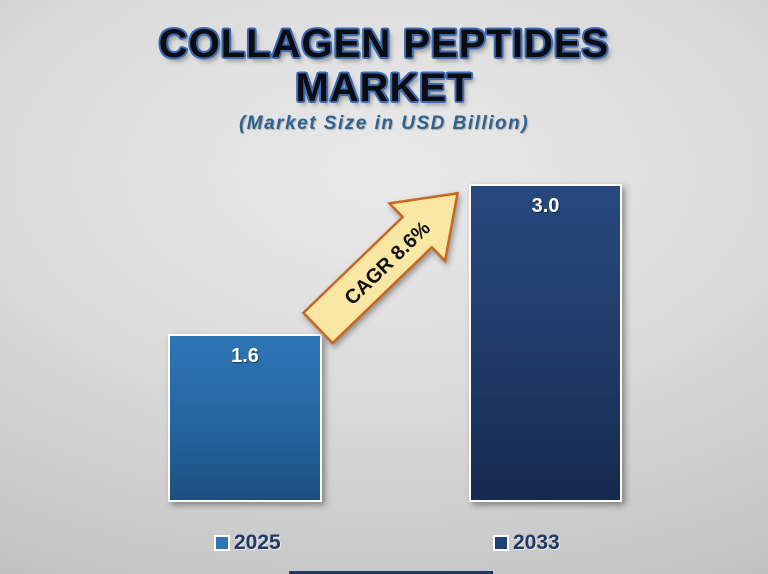 Image resolution: width=768 pixels, height=574 pixels. I want to click on legend-item-2033: 2033, so click(527, 543).